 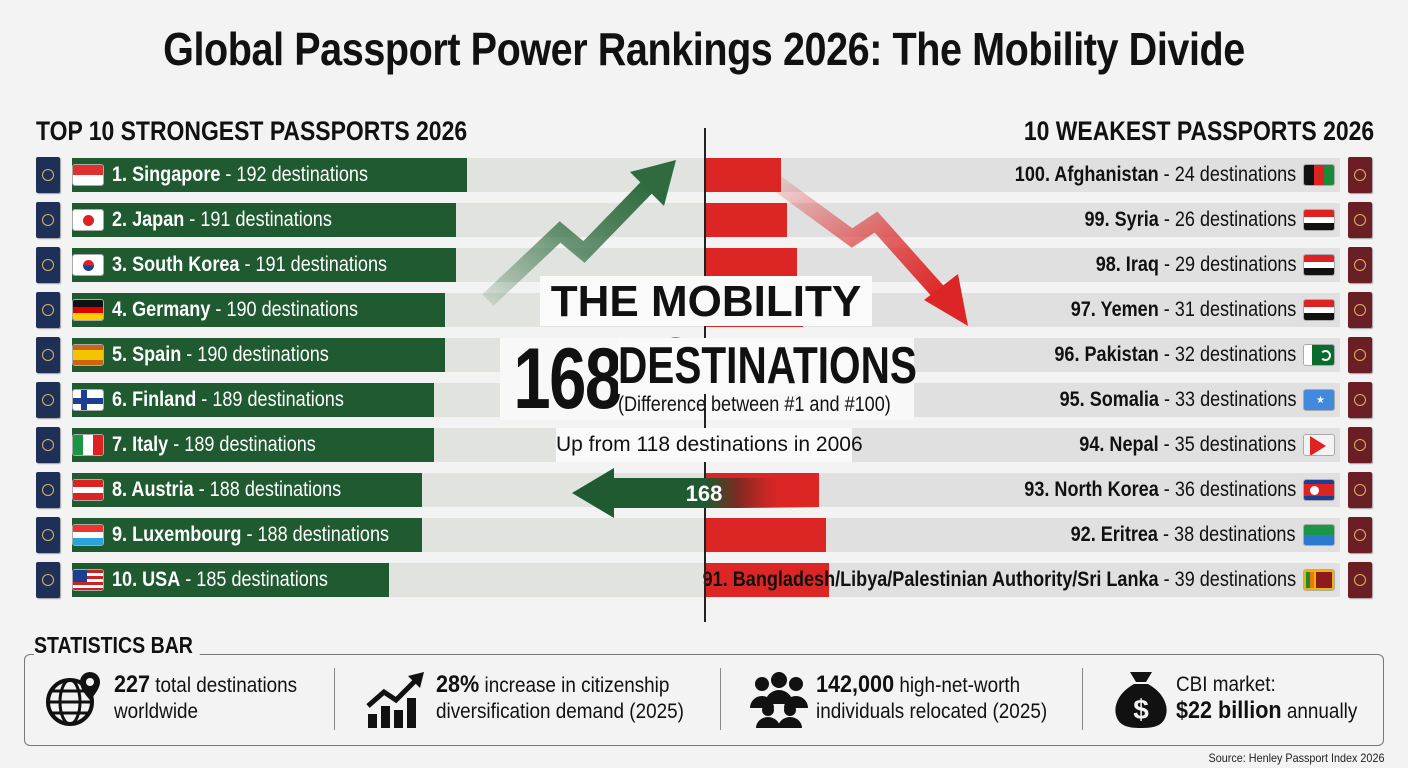 What do you see at coordinates (704, 493) in the screenshot?
I see `gap-arrow-label: 168` at bounding box center [704, 493].